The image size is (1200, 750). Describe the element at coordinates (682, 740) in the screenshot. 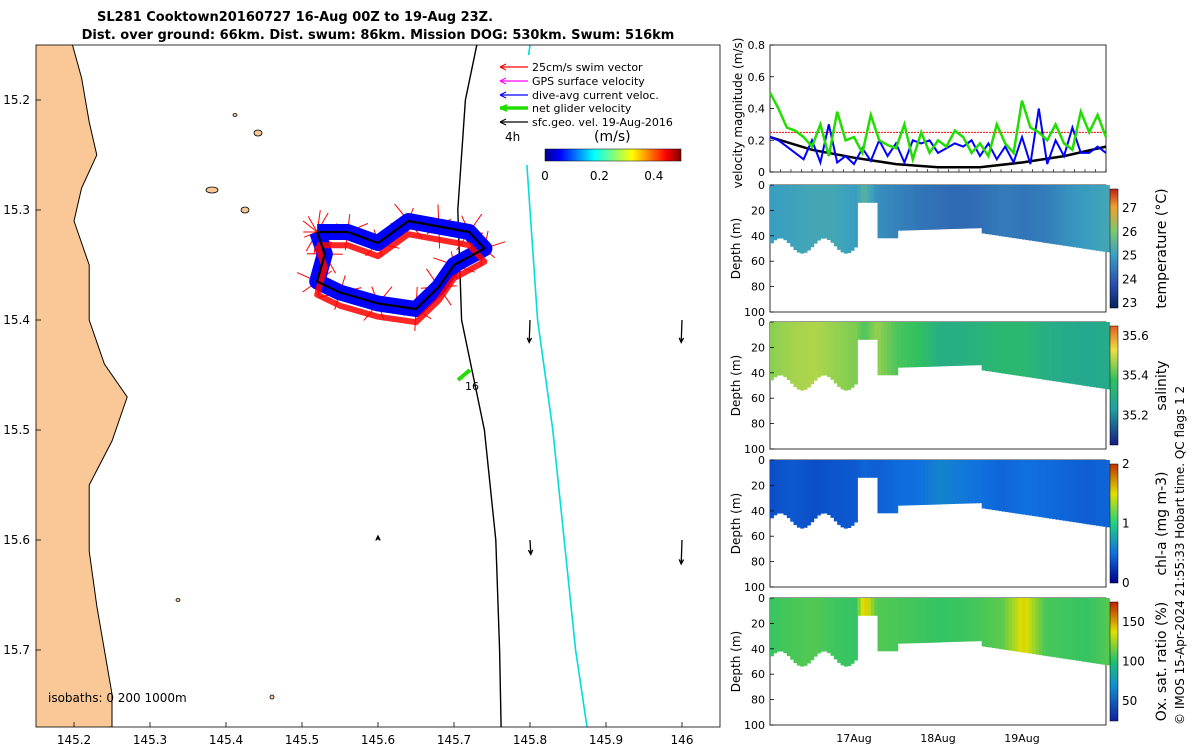

I see `map-x-tick-label: 146` at that location.